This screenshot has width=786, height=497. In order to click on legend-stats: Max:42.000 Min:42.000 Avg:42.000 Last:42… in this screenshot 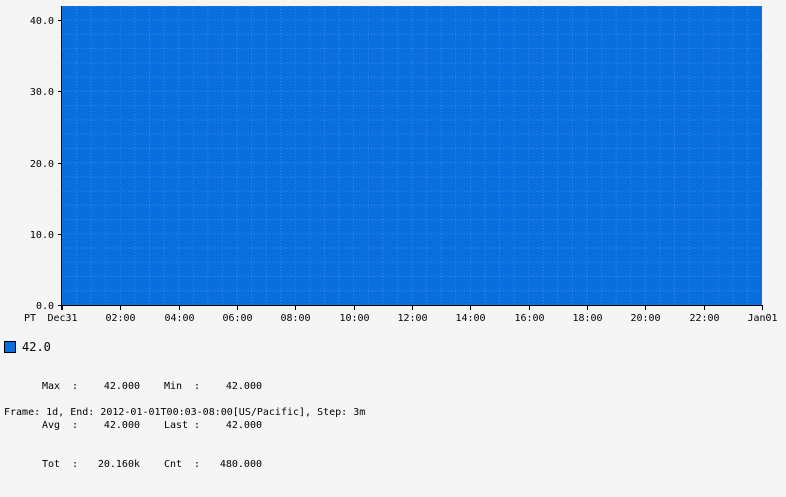, I will do `click(152, 425)`.